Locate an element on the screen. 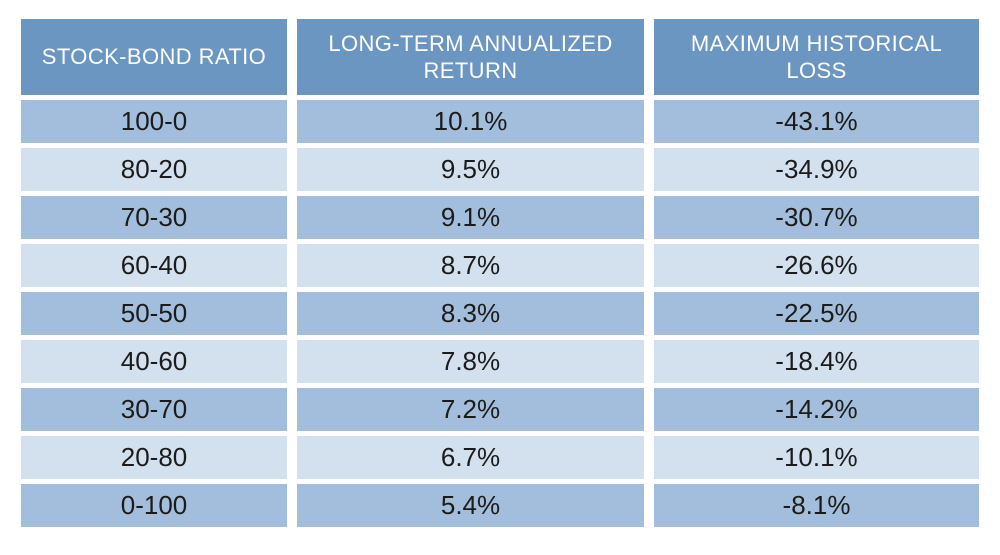 This screenshot has height=555, width=1000. table-cell-r1-c1: 9.5% is located at coordinates (470, 169).